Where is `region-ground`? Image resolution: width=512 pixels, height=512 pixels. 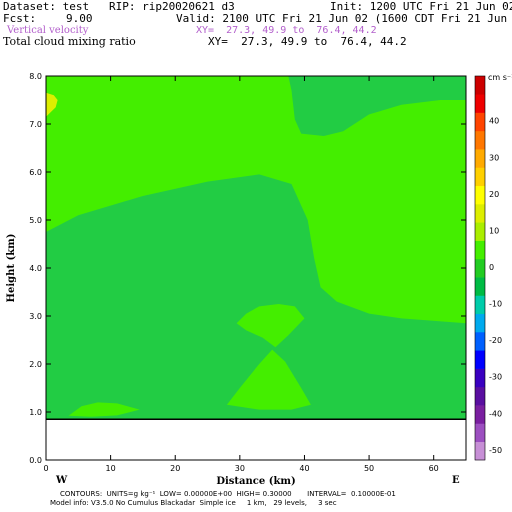
region-ground is located at coordinates (256, 439).